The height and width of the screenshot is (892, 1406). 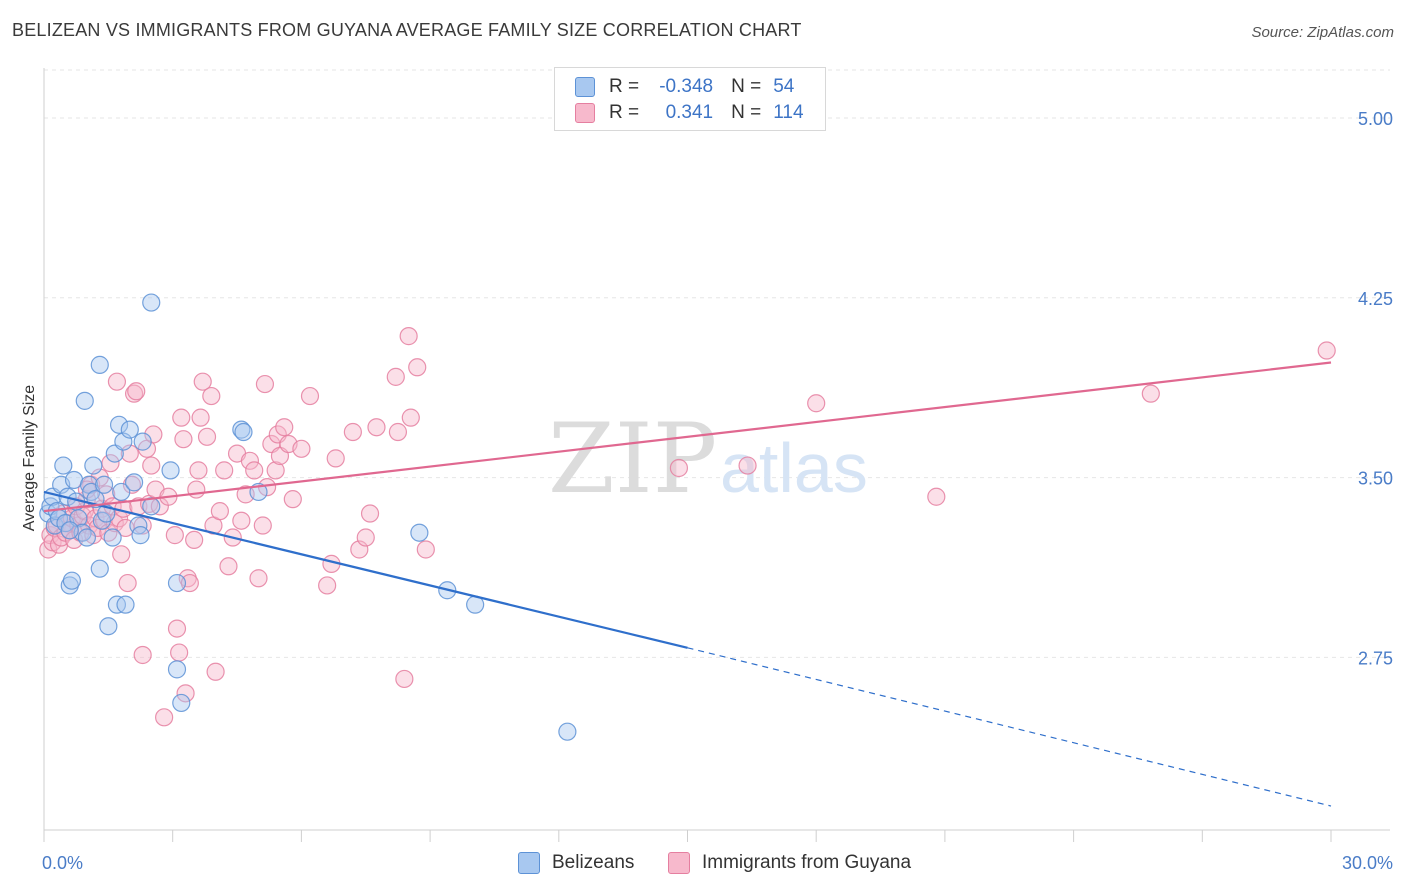 I want to click on source-label: Source: ZipAtlas.com, so click(x=1322, y=32).